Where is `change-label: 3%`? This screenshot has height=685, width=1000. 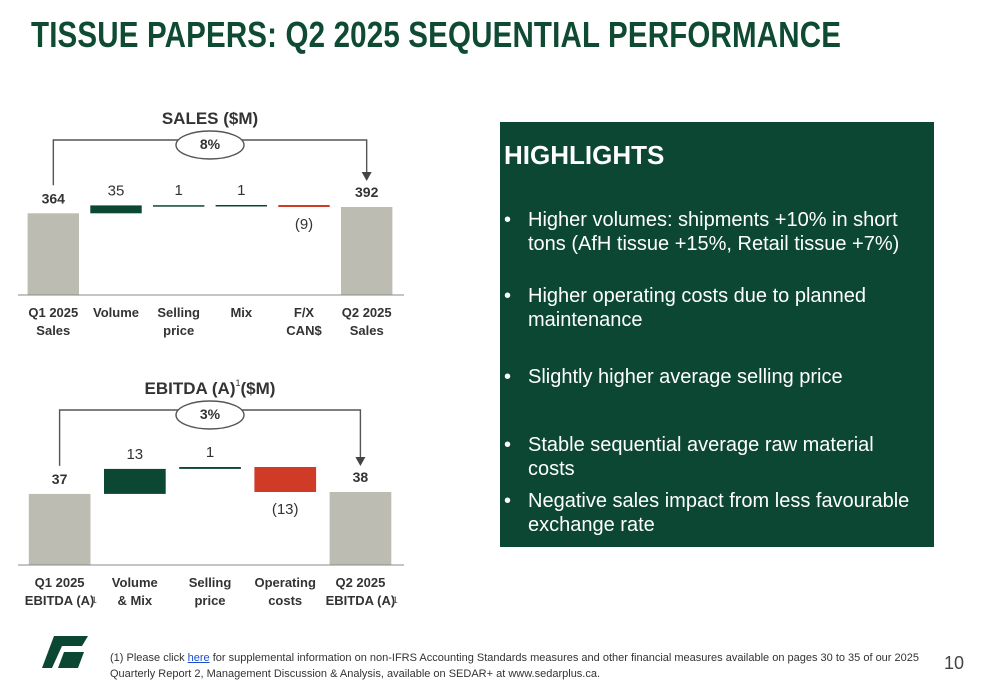 change-label: 3% is located at coordinates (210, 414).